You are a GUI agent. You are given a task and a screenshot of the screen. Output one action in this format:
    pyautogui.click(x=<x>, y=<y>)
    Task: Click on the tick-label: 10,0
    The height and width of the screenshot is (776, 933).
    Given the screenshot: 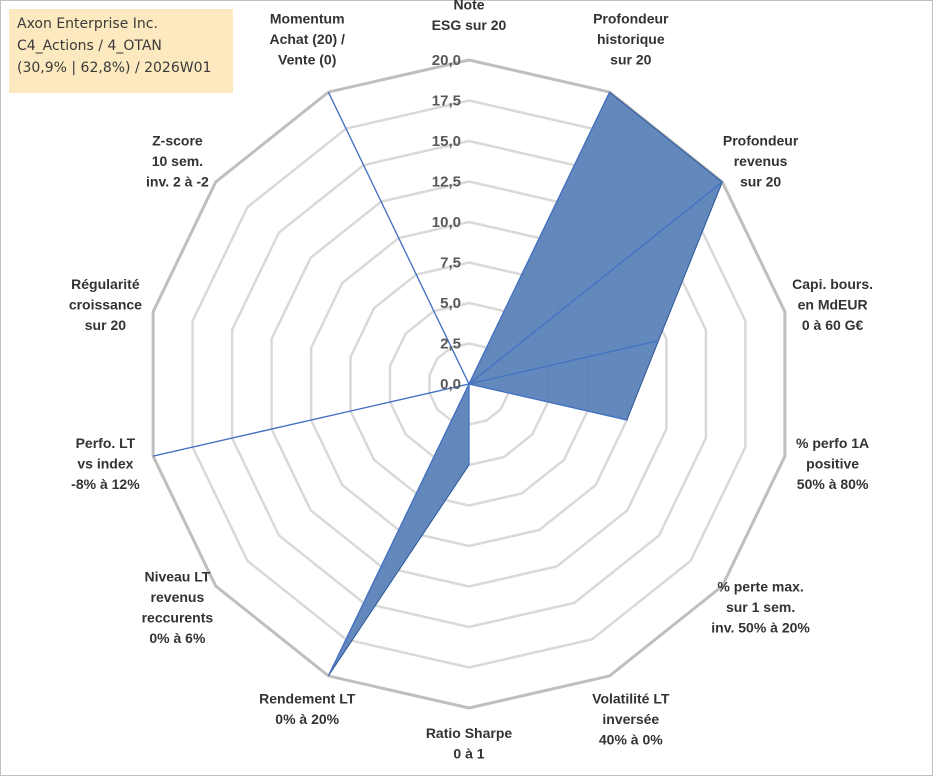 What is the action you would take?
    pyautogui.click(x=446, y=222)
    